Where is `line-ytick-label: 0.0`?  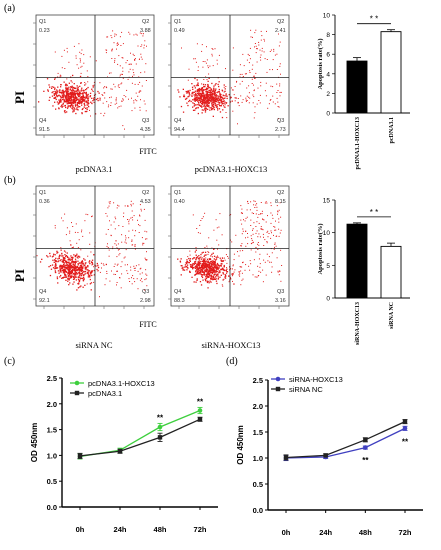 line-ytick-label: 0.0 is located at coordinates (52, 507).